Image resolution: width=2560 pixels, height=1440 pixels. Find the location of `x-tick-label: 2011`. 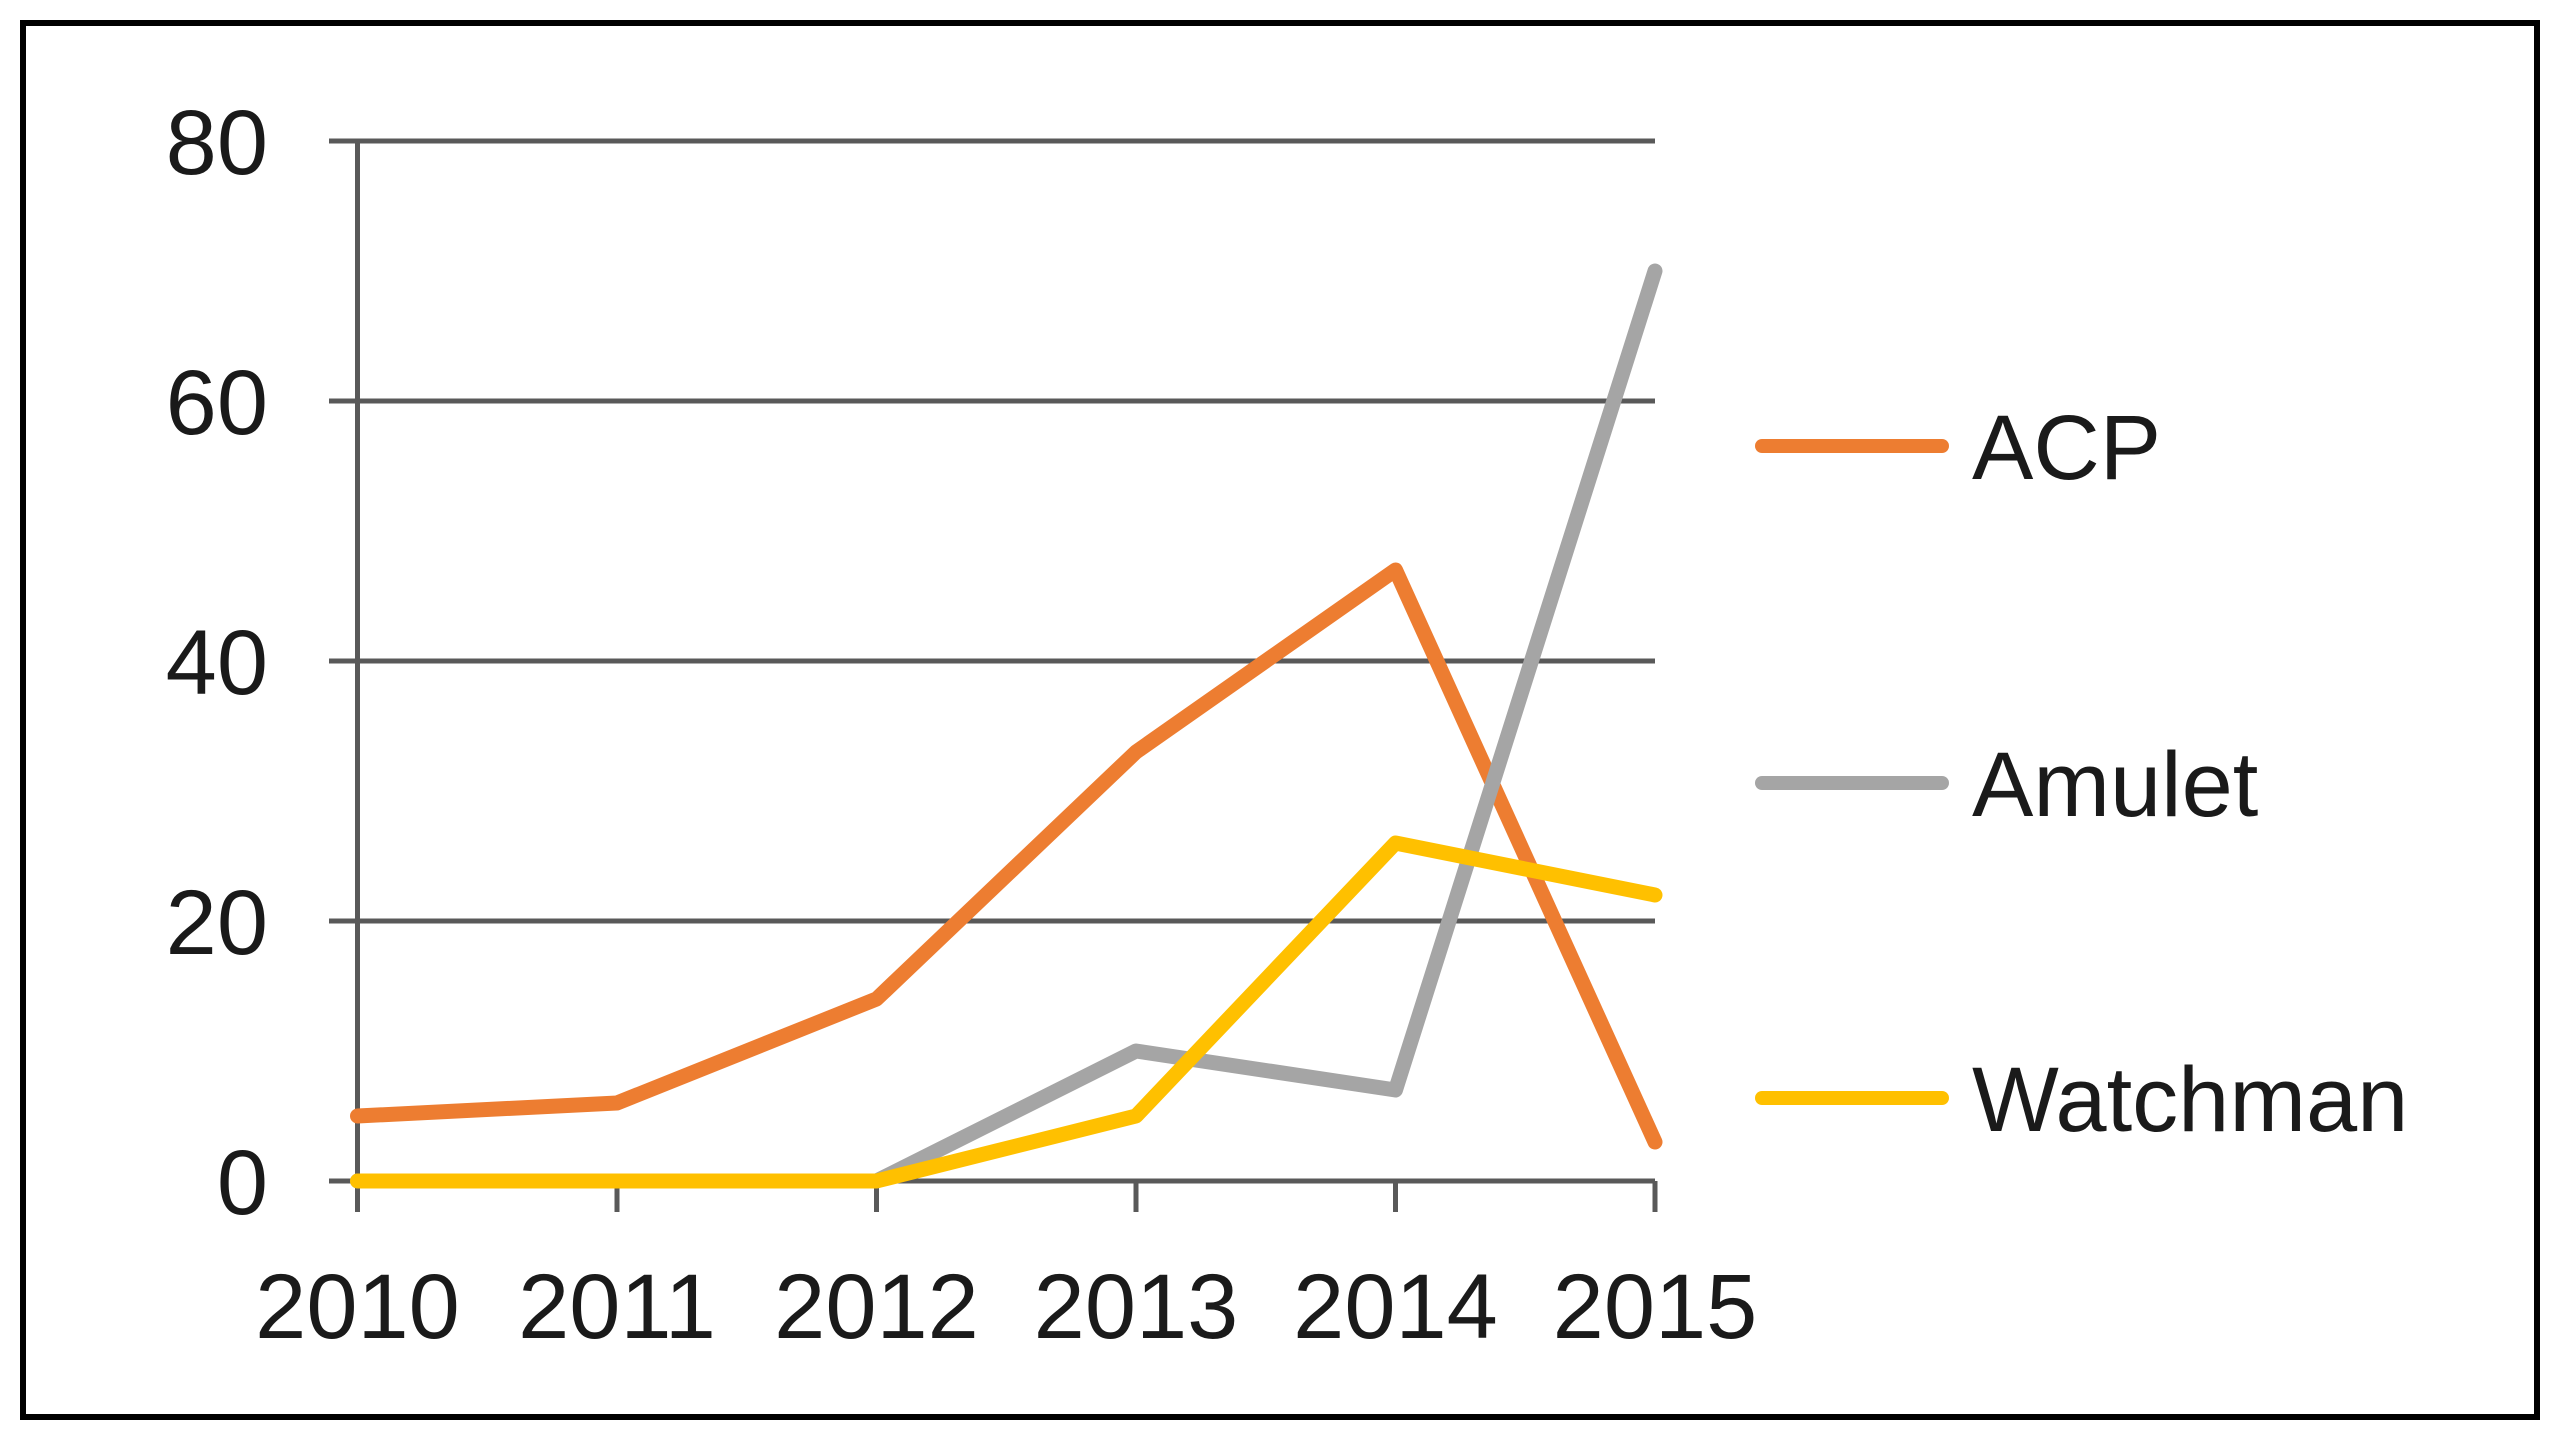

x-tick-label: 2011 is located at coordinates (617, 1307).